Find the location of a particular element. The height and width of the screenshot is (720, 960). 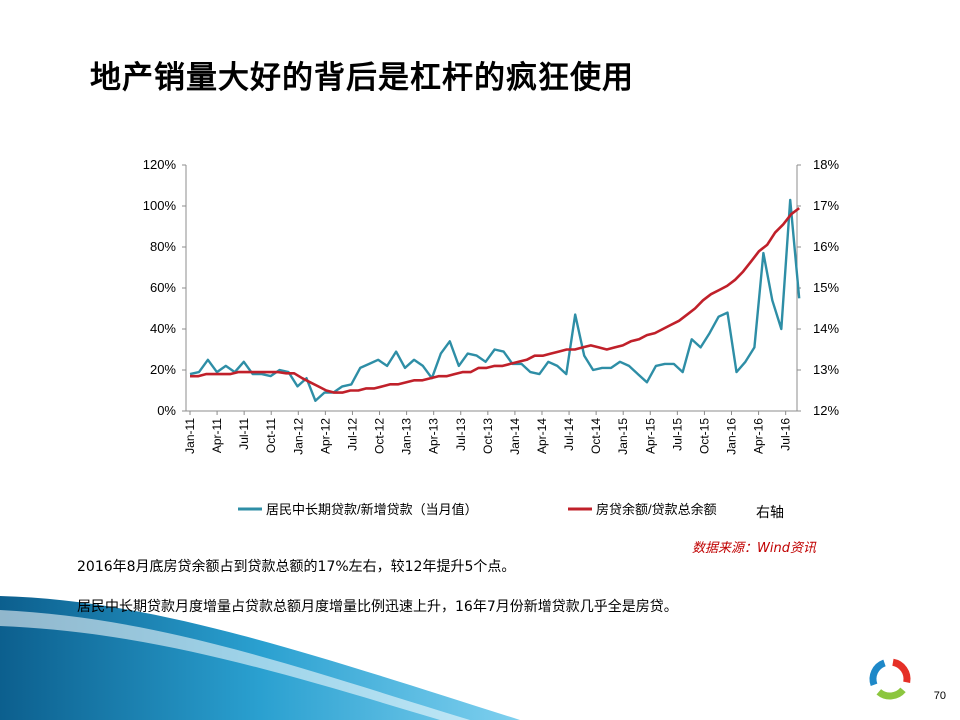

x-tick-label: Jan-14 is located at coordinates (515, 436).